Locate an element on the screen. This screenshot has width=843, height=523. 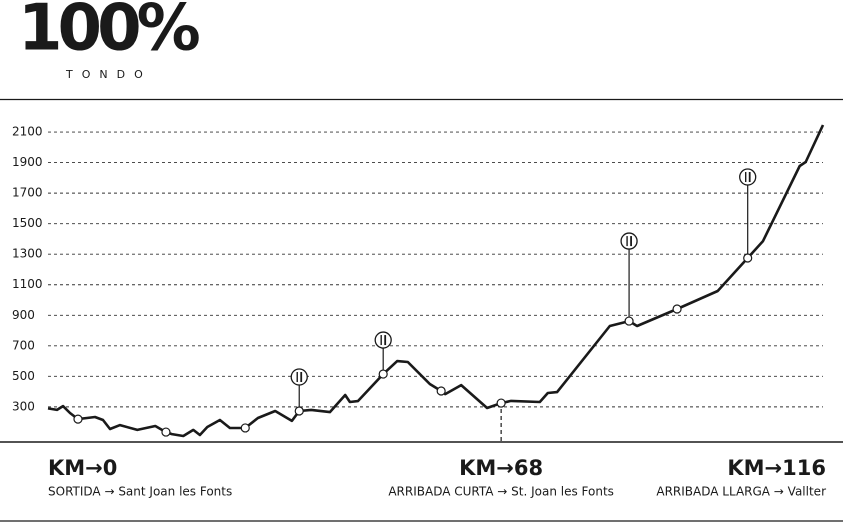
y-tick-label: 1900 is located at coordinates (27, 162).